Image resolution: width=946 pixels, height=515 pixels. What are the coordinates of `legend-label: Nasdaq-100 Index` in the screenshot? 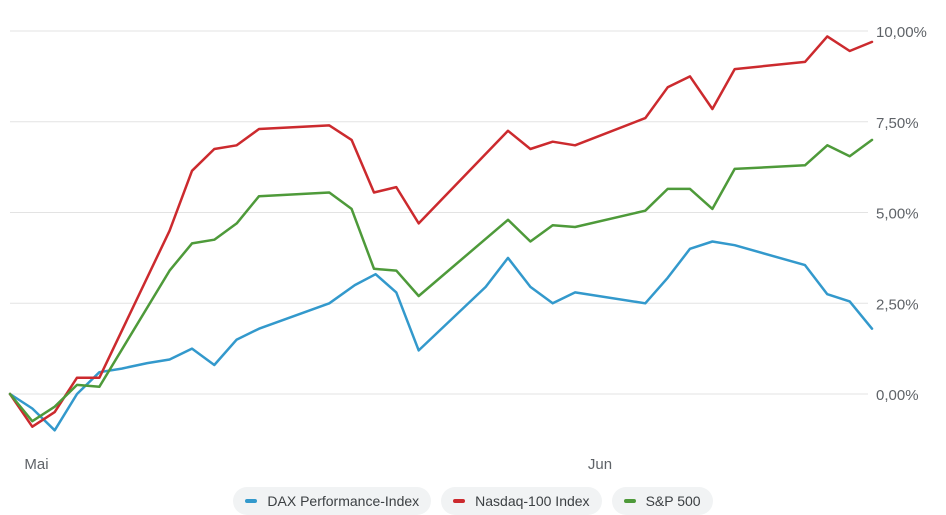 It's located at (532, 501).